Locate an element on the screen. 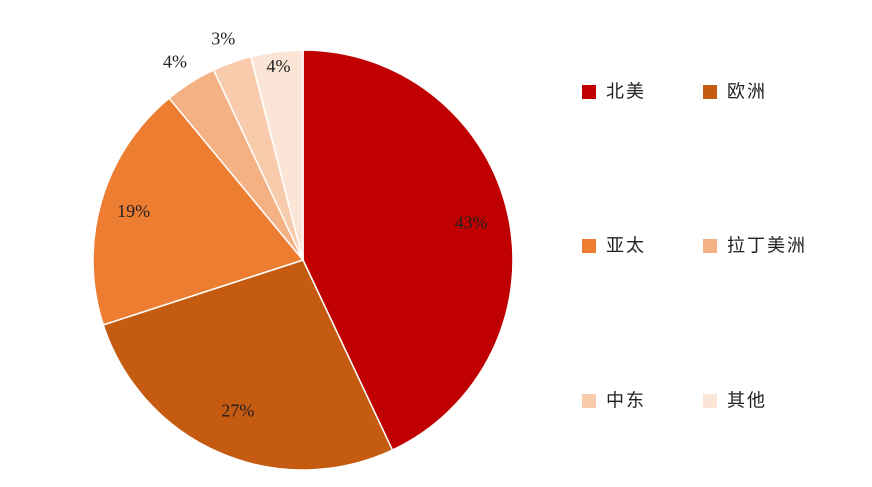 Image resolution: width=872 pixels, height=487 pixels. legend-item-4: 拉丁美洲 is located at coordinates (755, 246).